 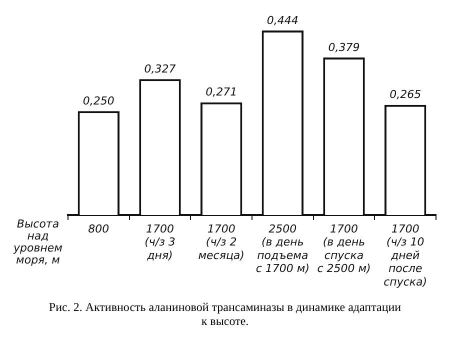 I want to click on x-tick-label: 2500 (в день подъема с 1700 м), so click(x=283, y=249).